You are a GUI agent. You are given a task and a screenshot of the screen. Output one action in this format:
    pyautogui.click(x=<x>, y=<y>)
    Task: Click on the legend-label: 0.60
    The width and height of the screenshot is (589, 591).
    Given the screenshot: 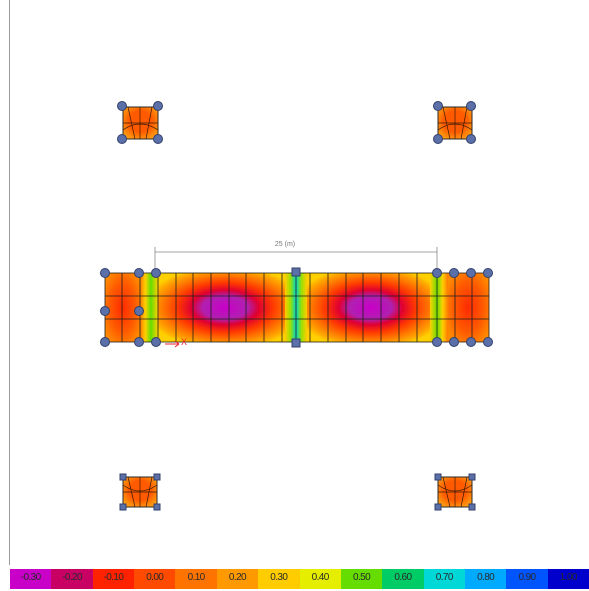 What is the action you would take?
    pyautogui.click(x=403, y=577)
    